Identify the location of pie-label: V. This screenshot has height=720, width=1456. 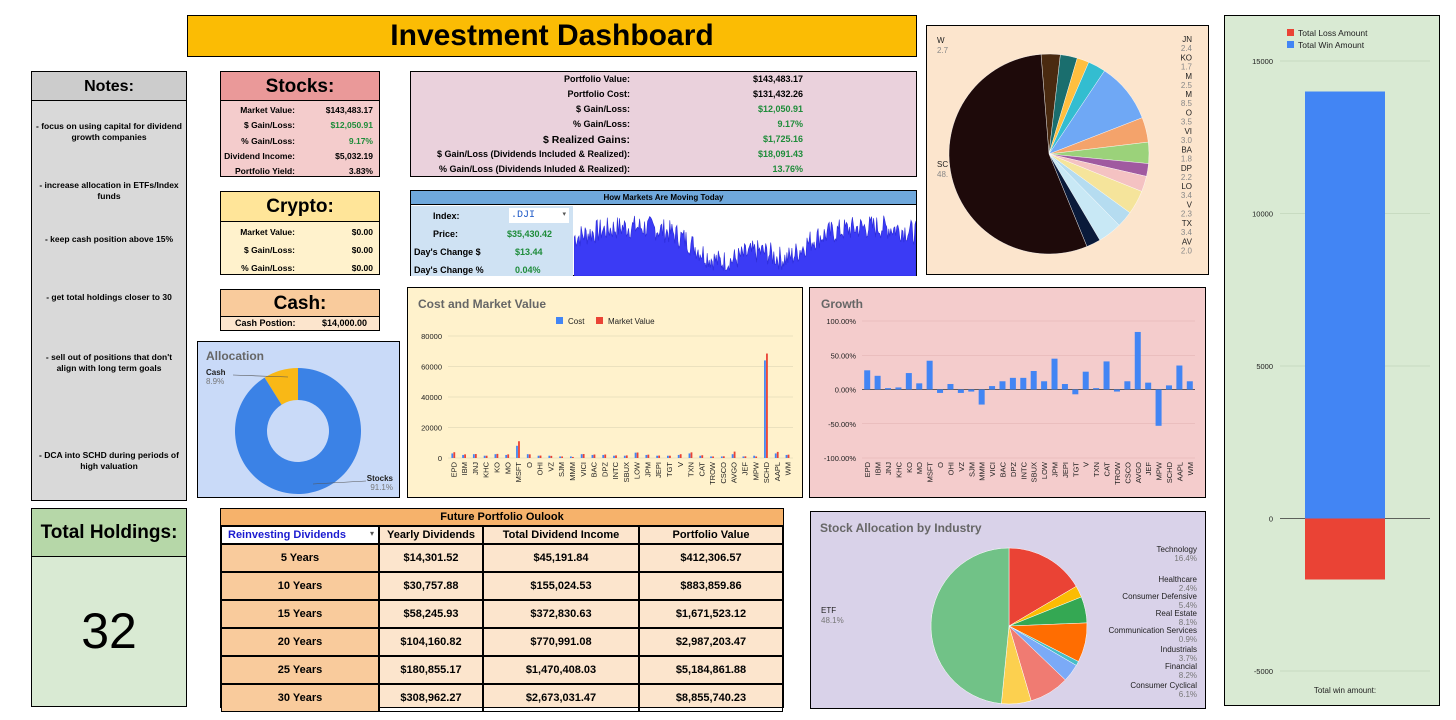
(1190, 205).